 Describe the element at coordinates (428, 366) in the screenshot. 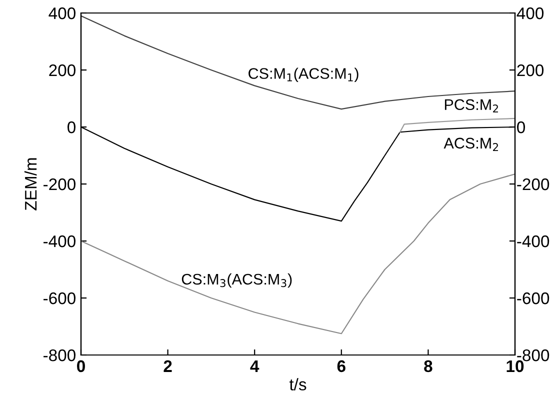

I see `x-tick-label: 8` at that location.